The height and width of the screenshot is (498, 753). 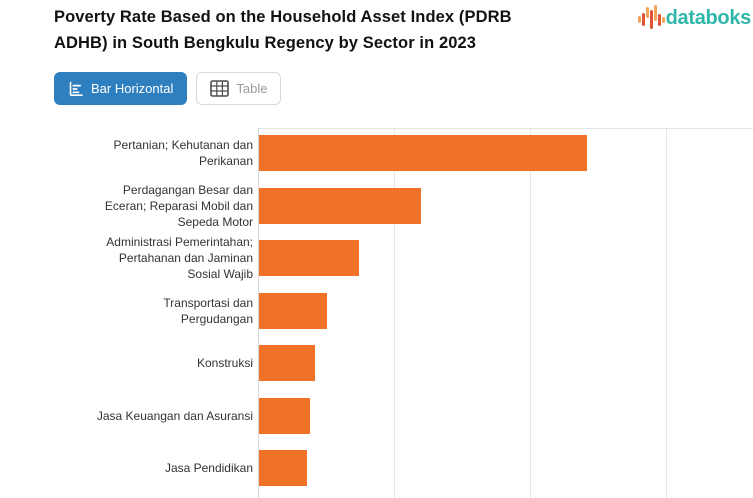 I want to click on category-label: Jasa Pendidikan, so click(x=208, y=468).